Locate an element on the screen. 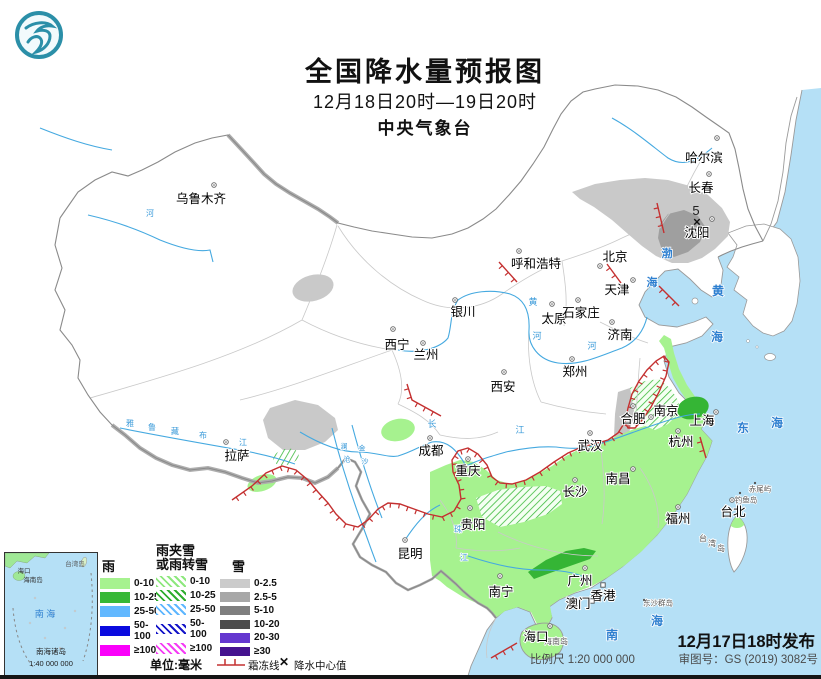 The image size is (821, 679). legend-column: 雪 0-2.5 2.5-5 5-10 10-20 20-30 ≥30 is located at coordinates (251, 599).